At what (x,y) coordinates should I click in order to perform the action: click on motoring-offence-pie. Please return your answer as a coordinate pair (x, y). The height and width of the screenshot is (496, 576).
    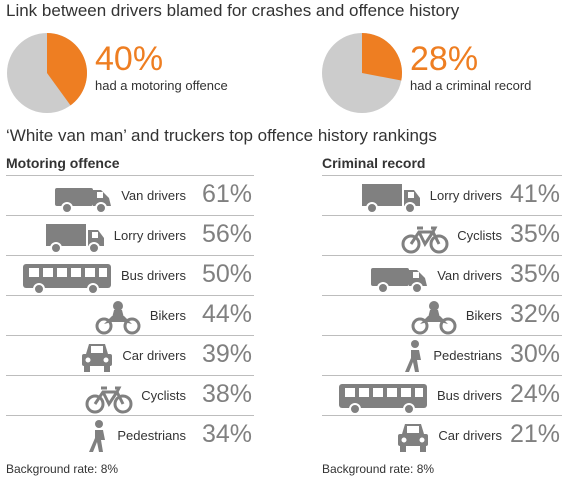
    Looking at the image, I should click on (47, 73).